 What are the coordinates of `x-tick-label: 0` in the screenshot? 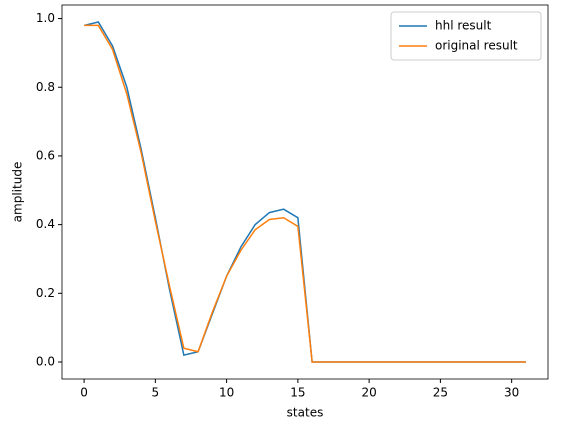 It's located at (84, 393).